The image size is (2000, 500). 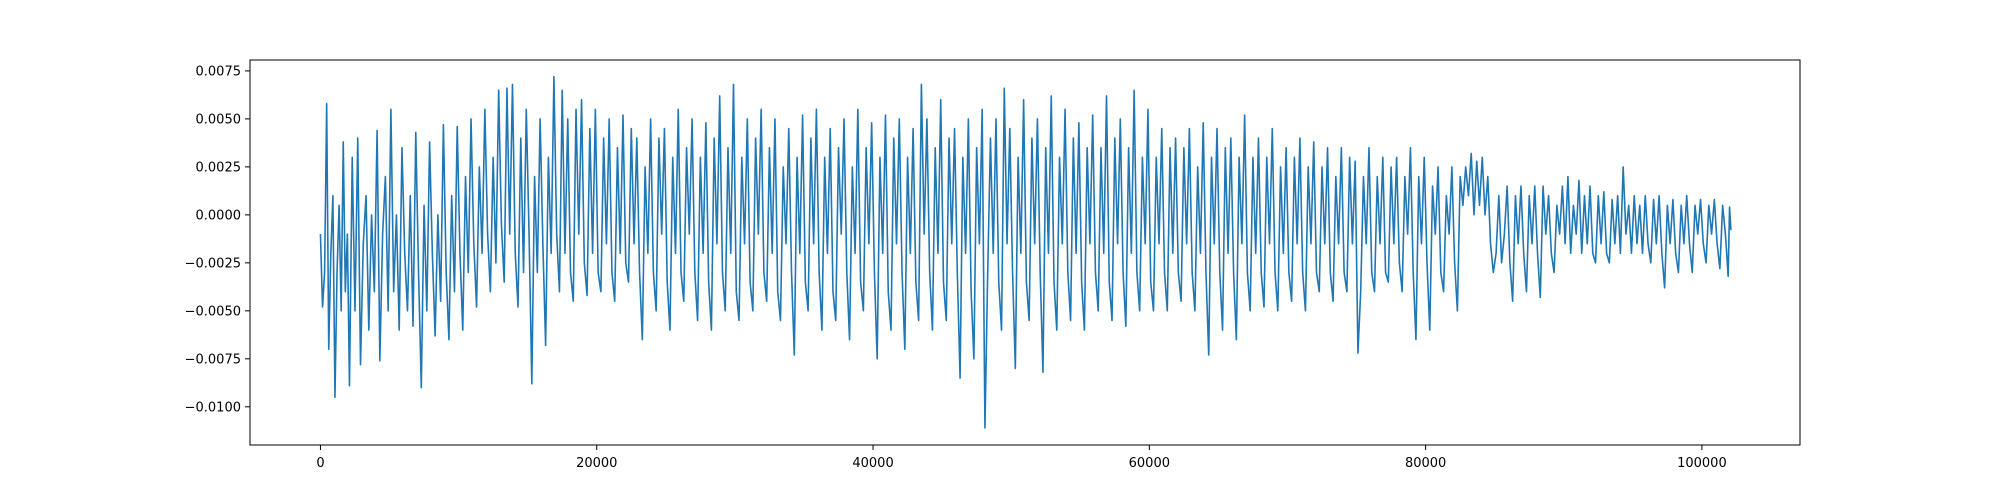 What do you see at coordinates (213, 359) in the screenshot?
I see `y-tick-label: −0.0075` at bounding box center [213, 359].